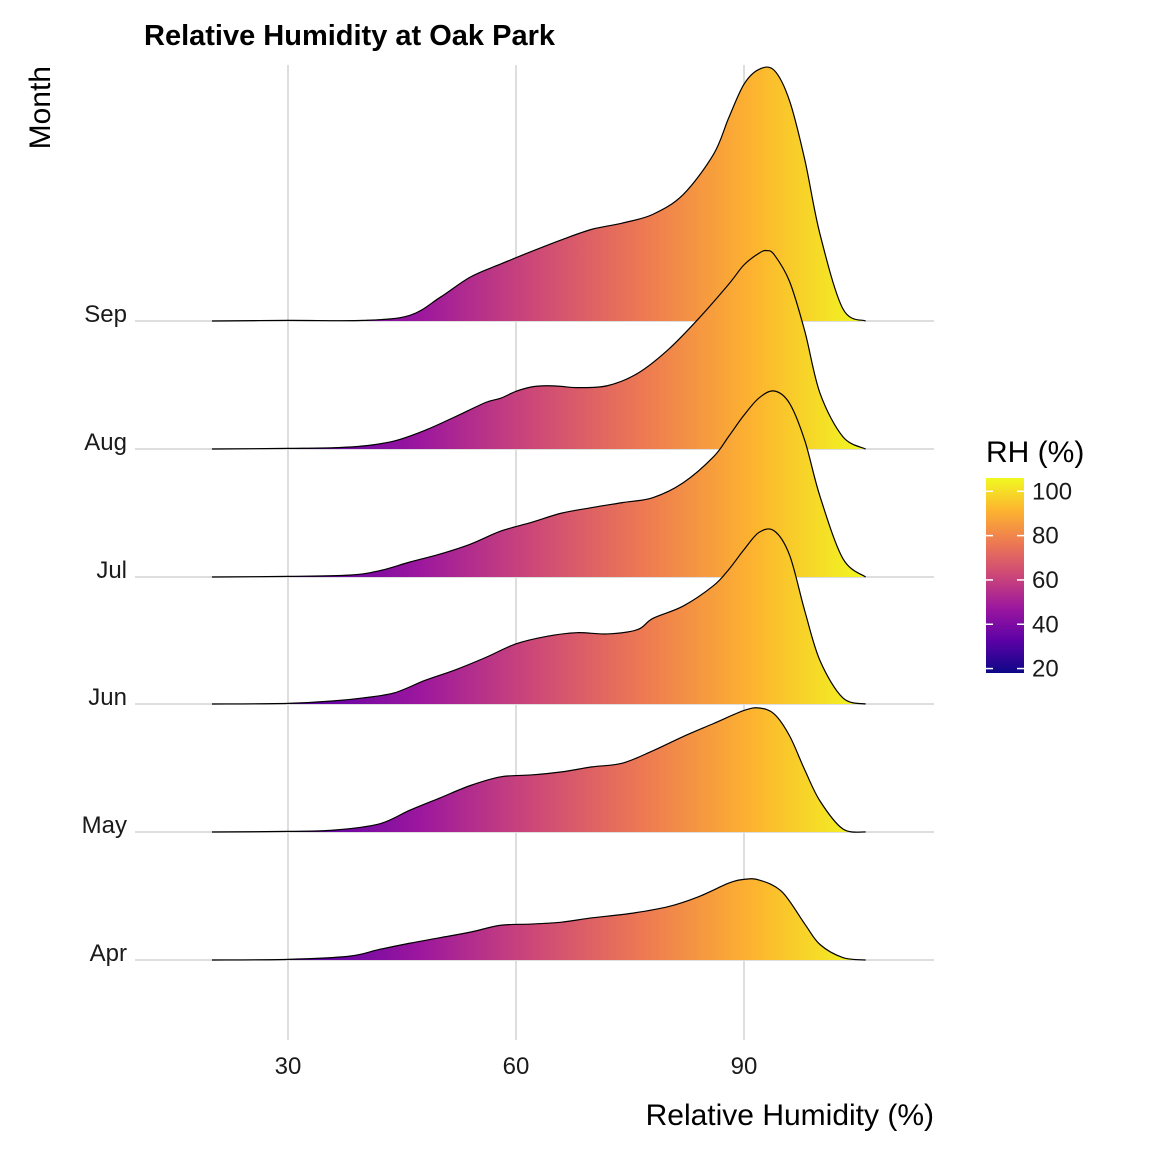 This screenshot has height=1152, width=1152. I want to click on ridge-aug, so click(538, 349).